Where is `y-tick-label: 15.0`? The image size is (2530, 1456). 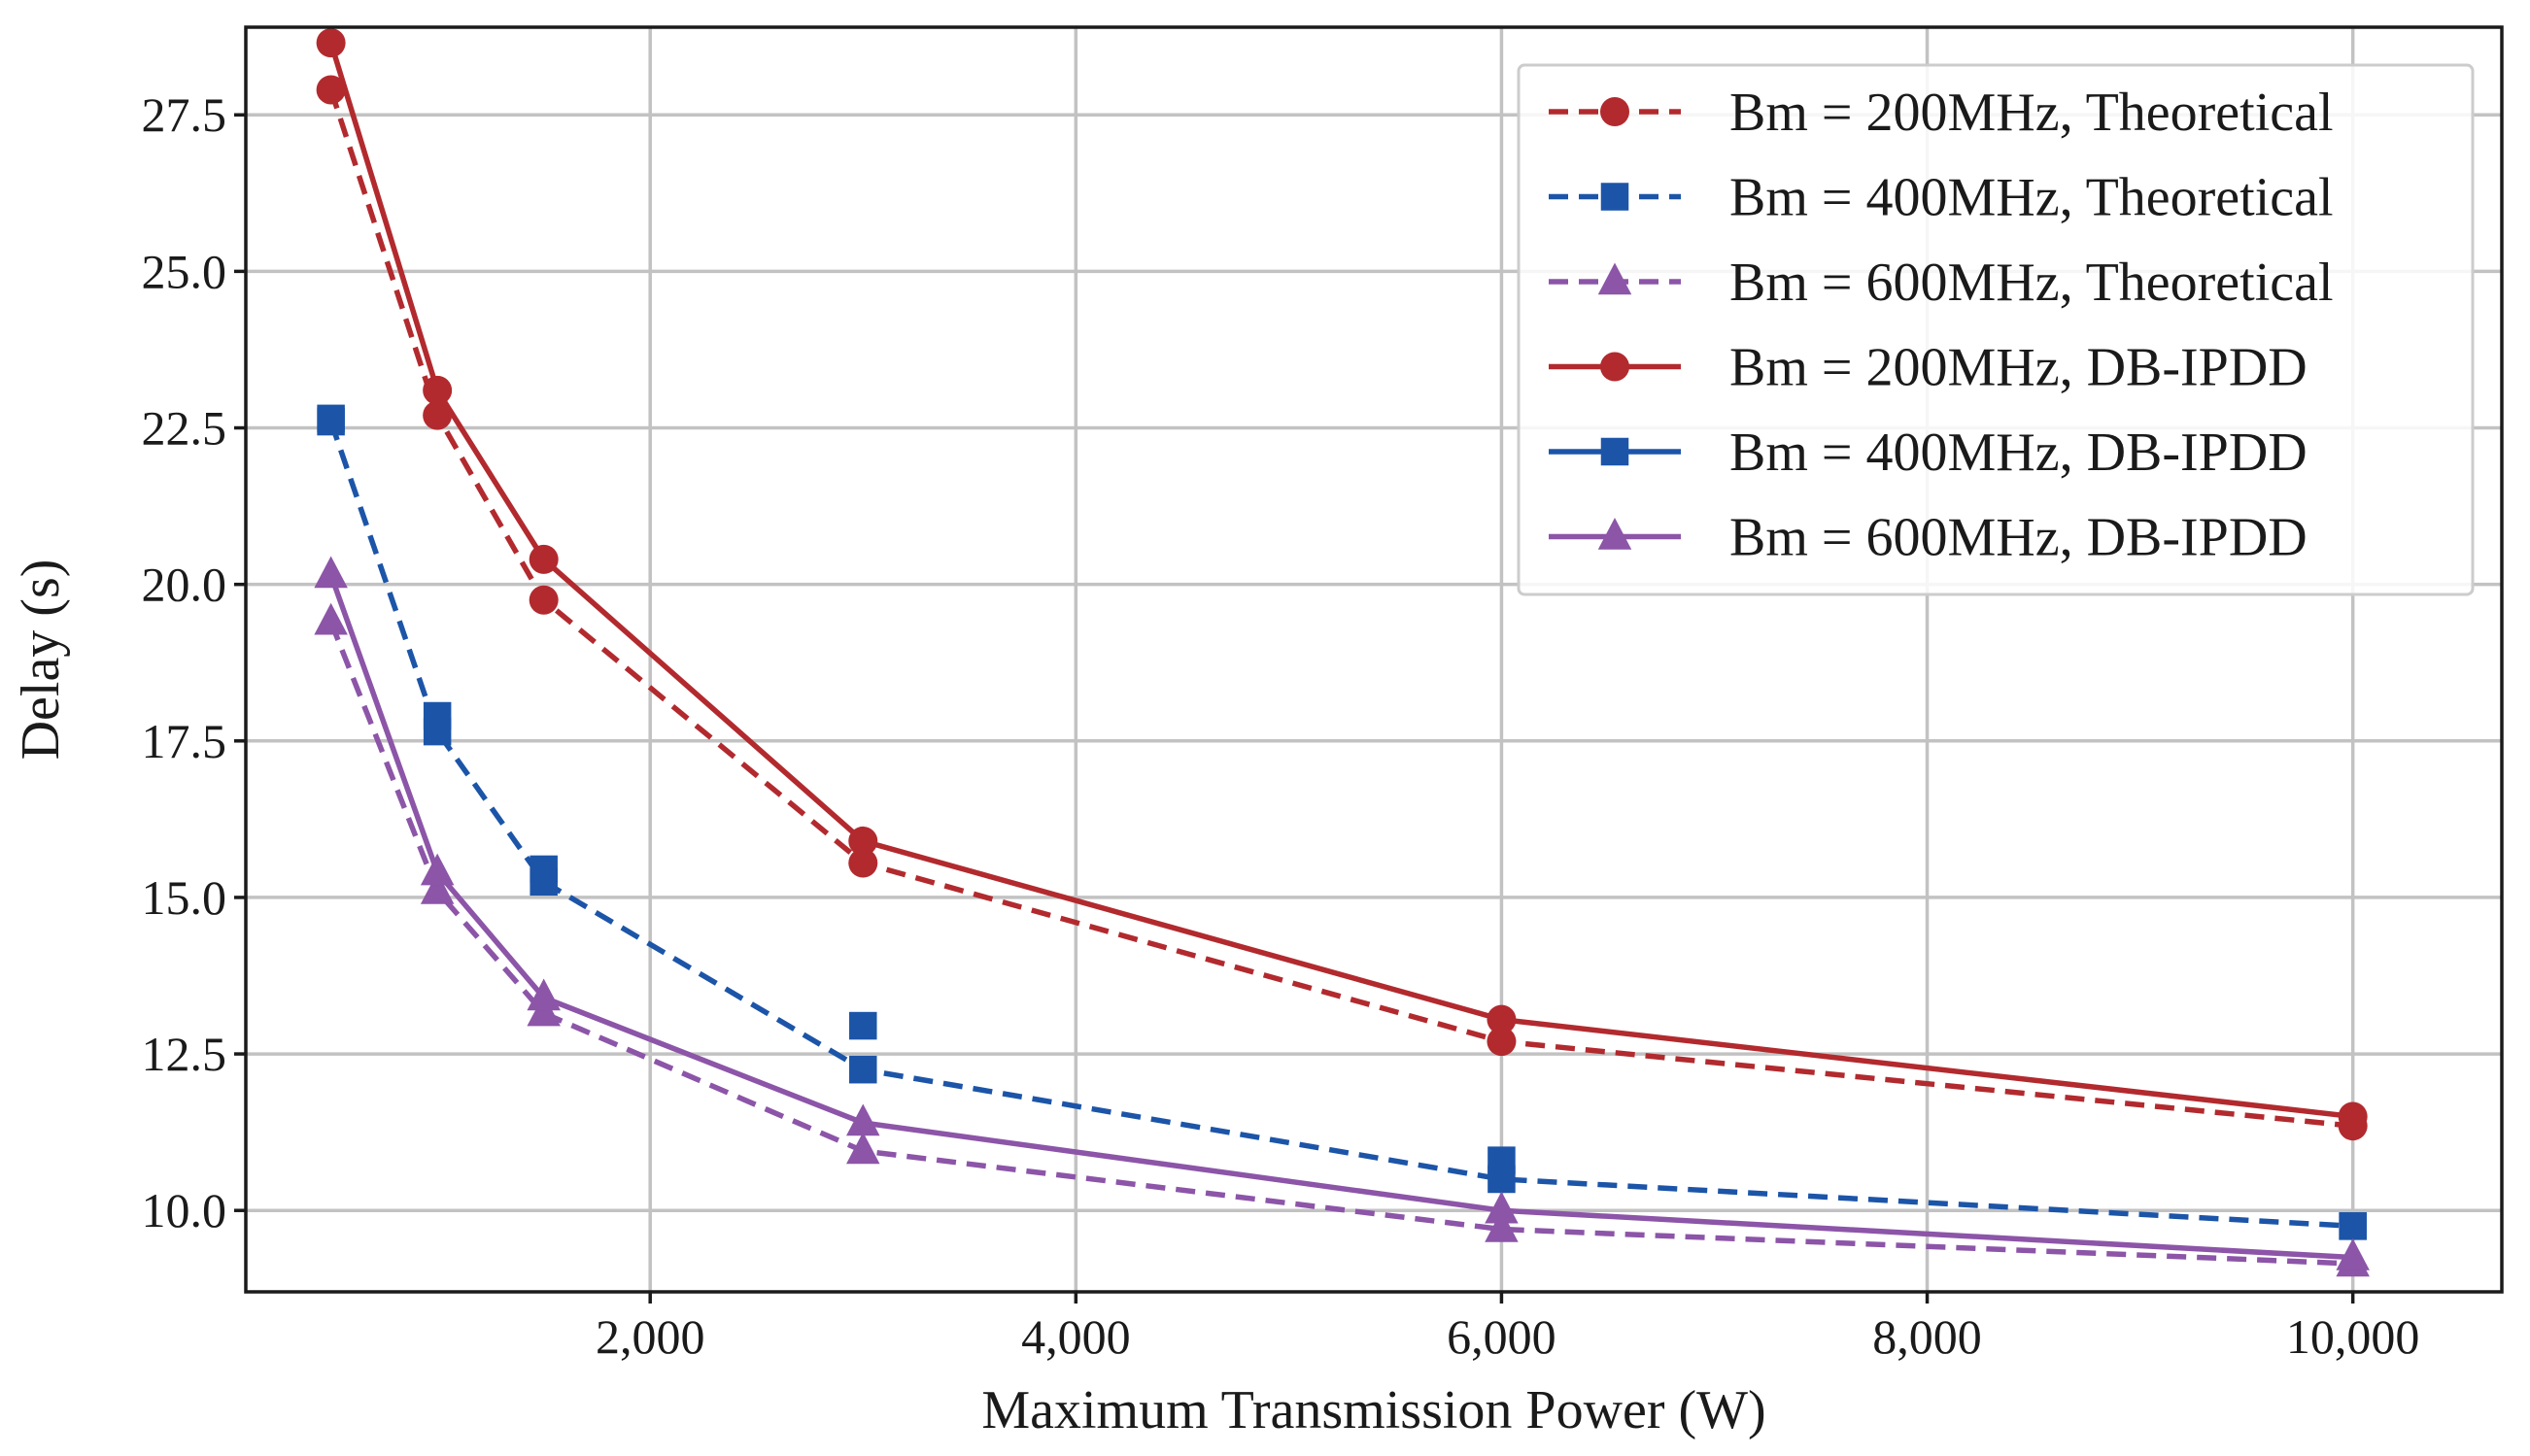
y-tick-label: 15.0 is located at coordinates (185, 897).